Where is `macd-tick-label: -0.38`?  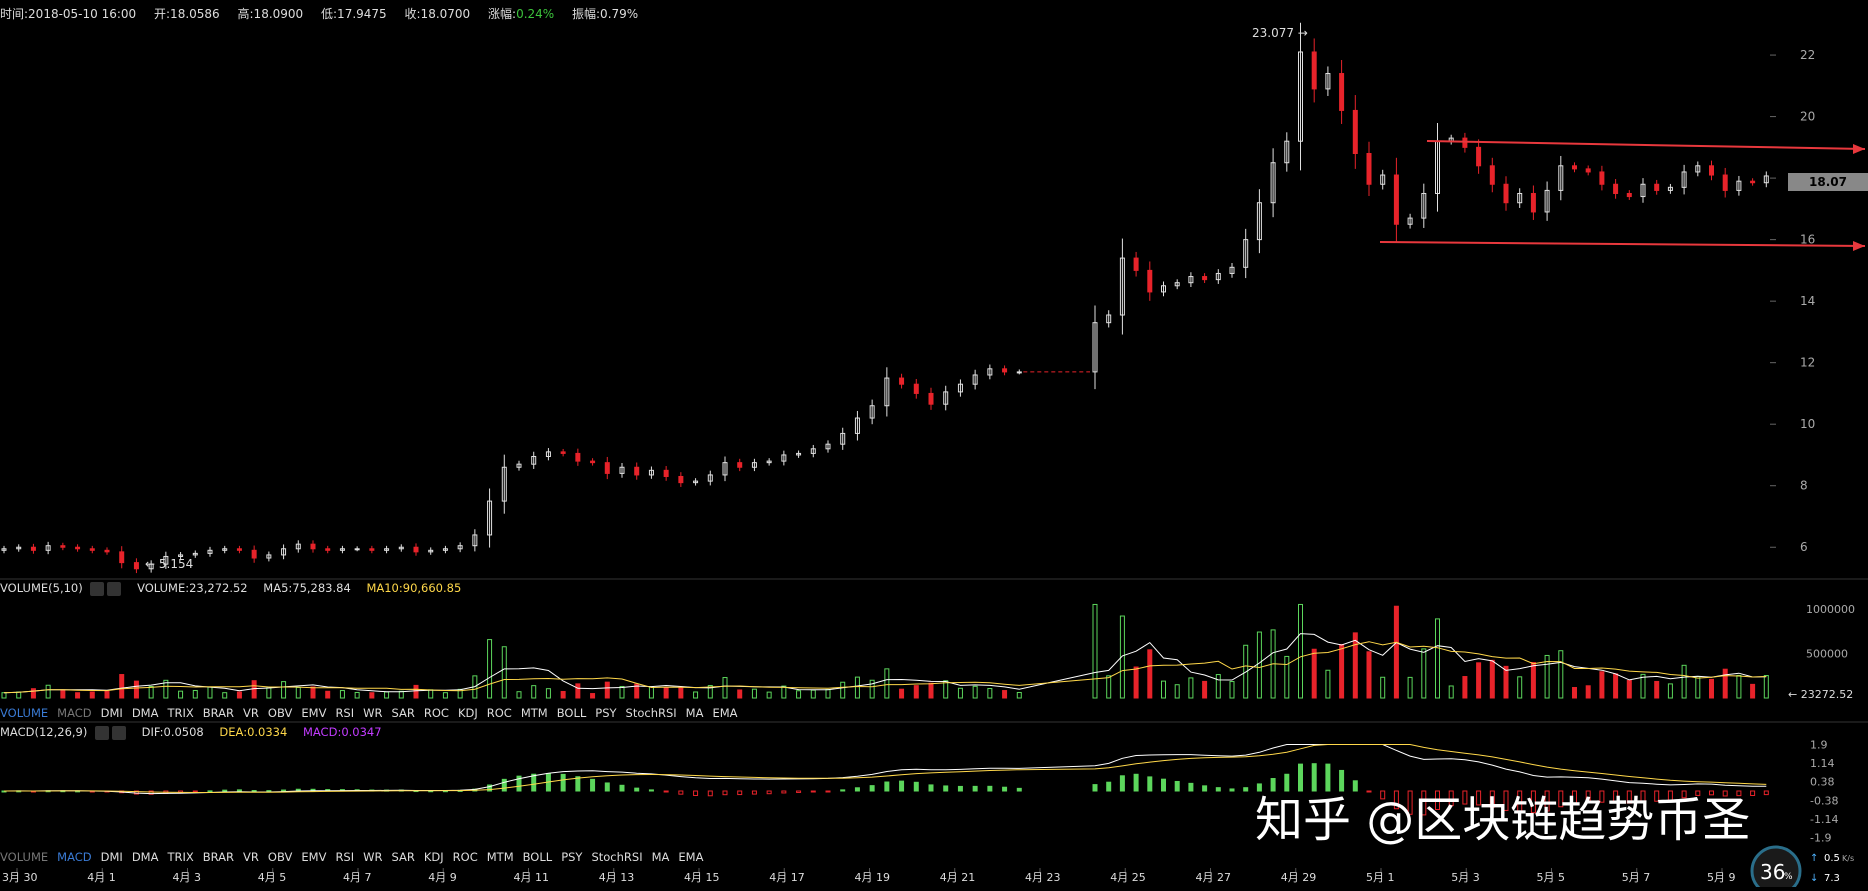 macd-tick-label: -0.38 is located at coordinates (1824, 800).